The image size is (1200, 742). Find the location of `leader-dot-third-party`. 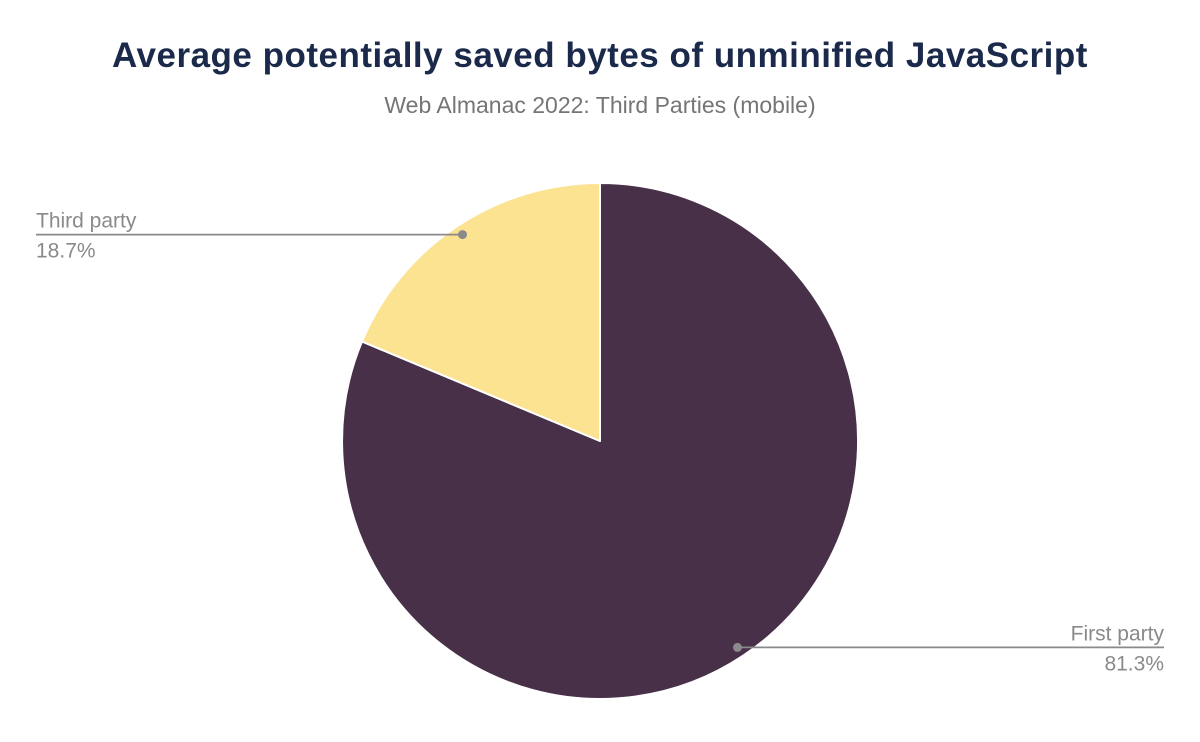

leader-dot-third-party is located at coordinates (462, 235).